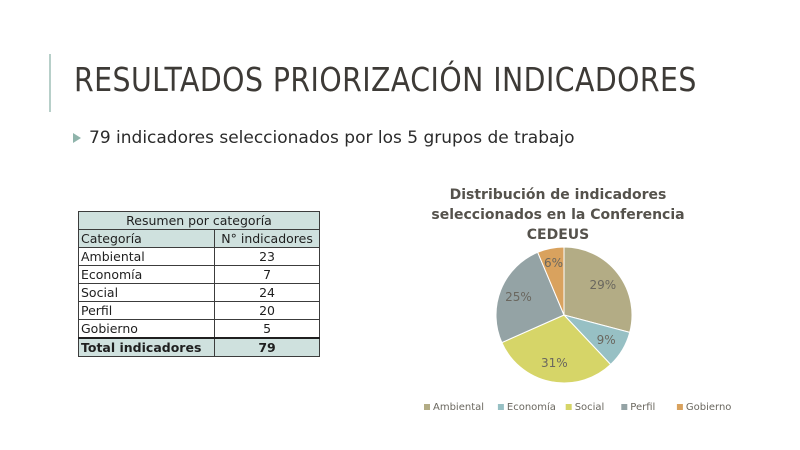  I want to click on legend-item: Gobierno, so click(704, 407).